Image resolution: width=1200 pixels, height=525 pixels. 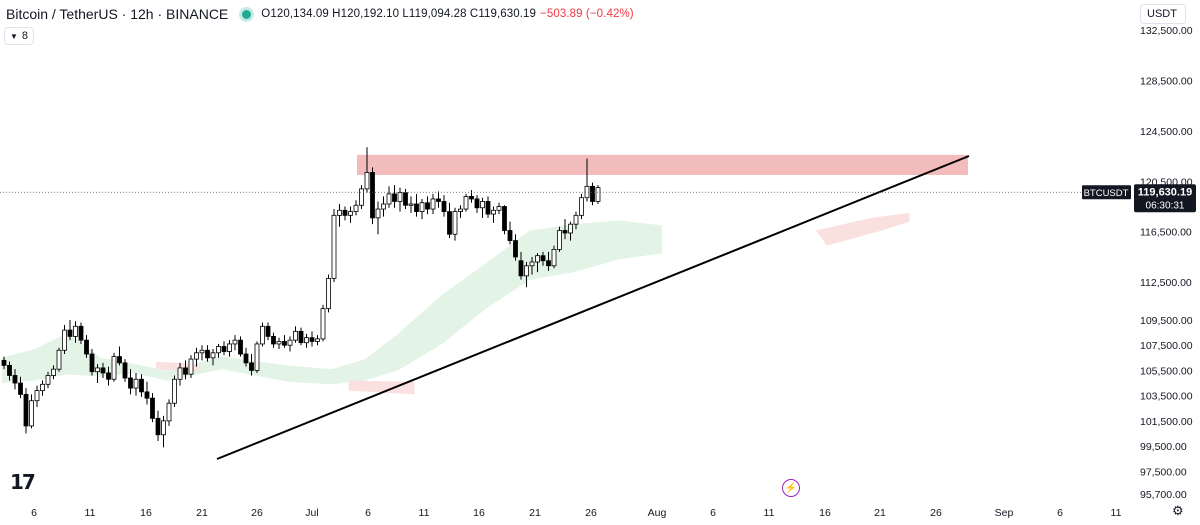 What do you see at coordinates (368, 513) in the screenshot?
I see `x-tick-label: 6` at bounding box center [368, 513].